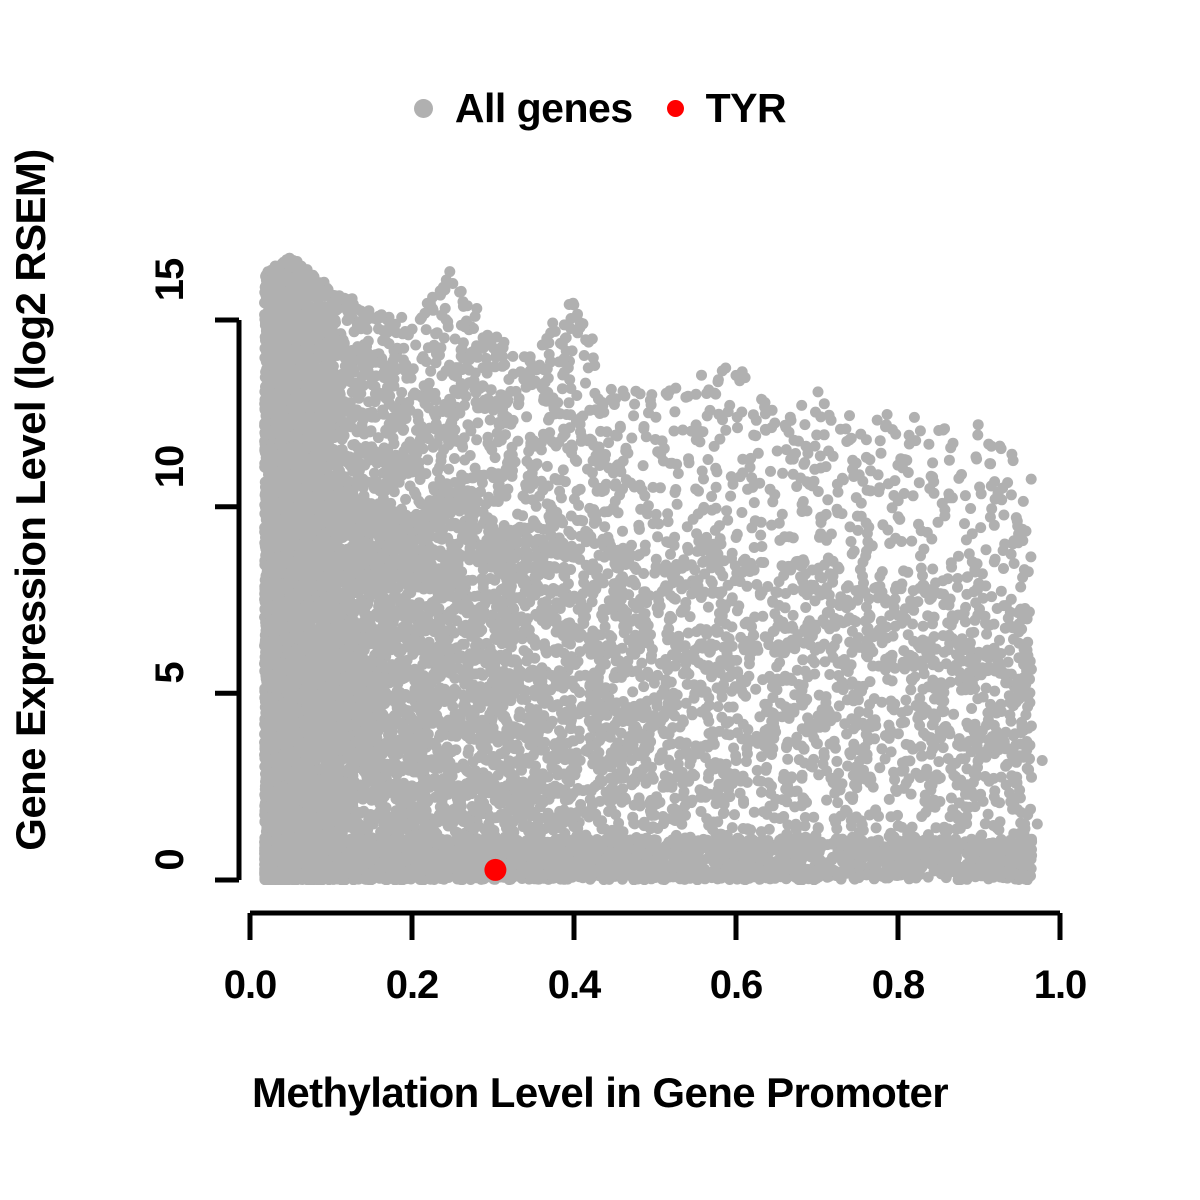 This screenshot has width=1200, height=1200. Describe the element at coordinates (228, 600) in the screenshot. I see `y-axis` at that location.